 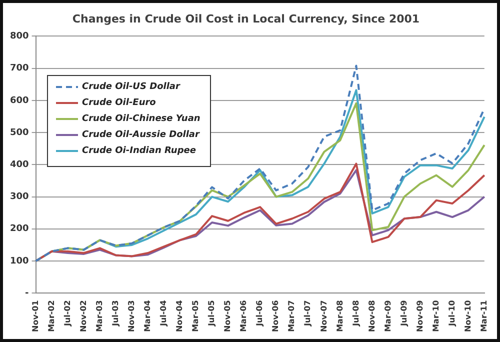 What do you see at coordinates (27, 293) in the screenshot?
I see `y-tick-label: -` at bounding box center [27, 293].